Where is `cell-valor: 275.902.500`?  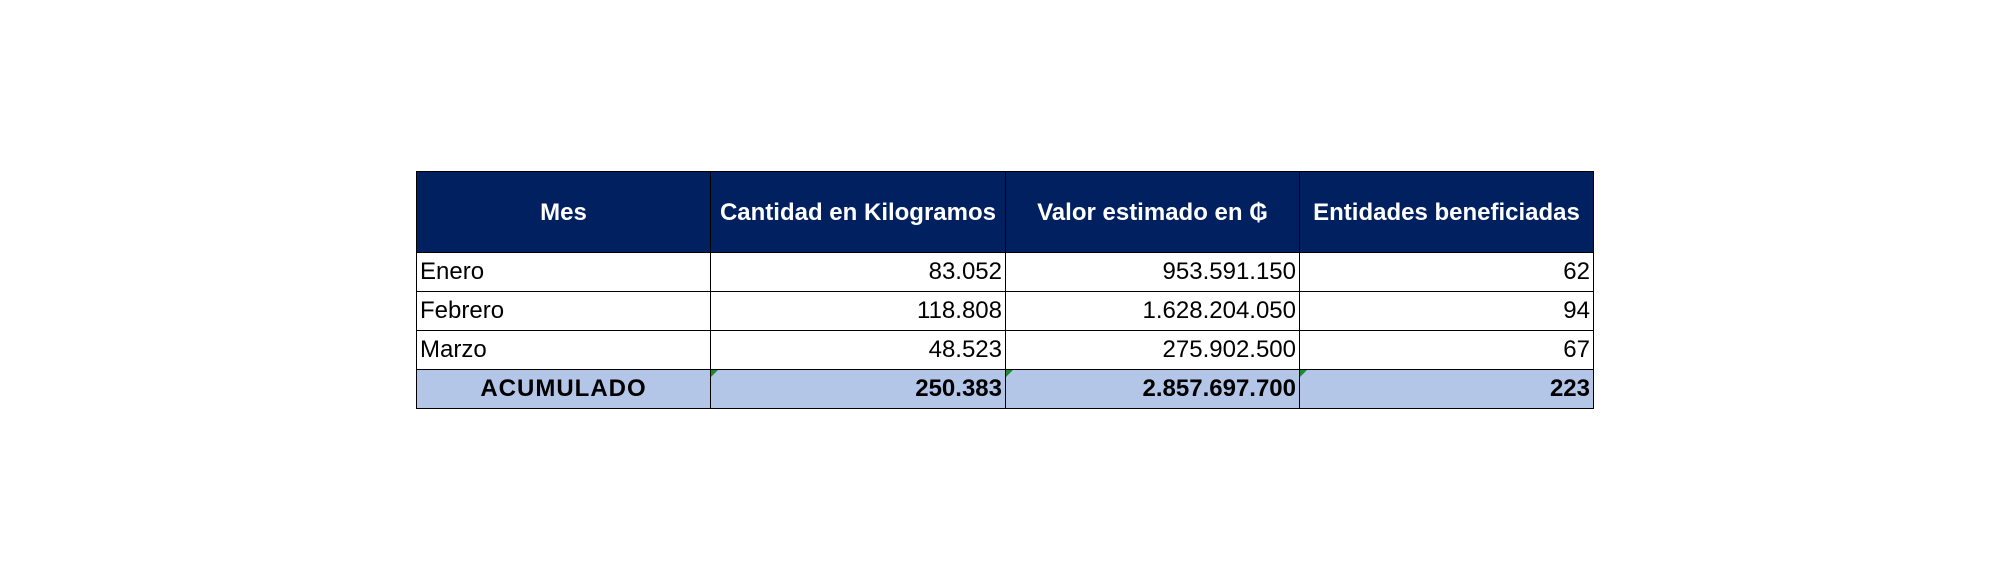
cell-valor: 275.902.500 is located at coordinates (1152, 350).